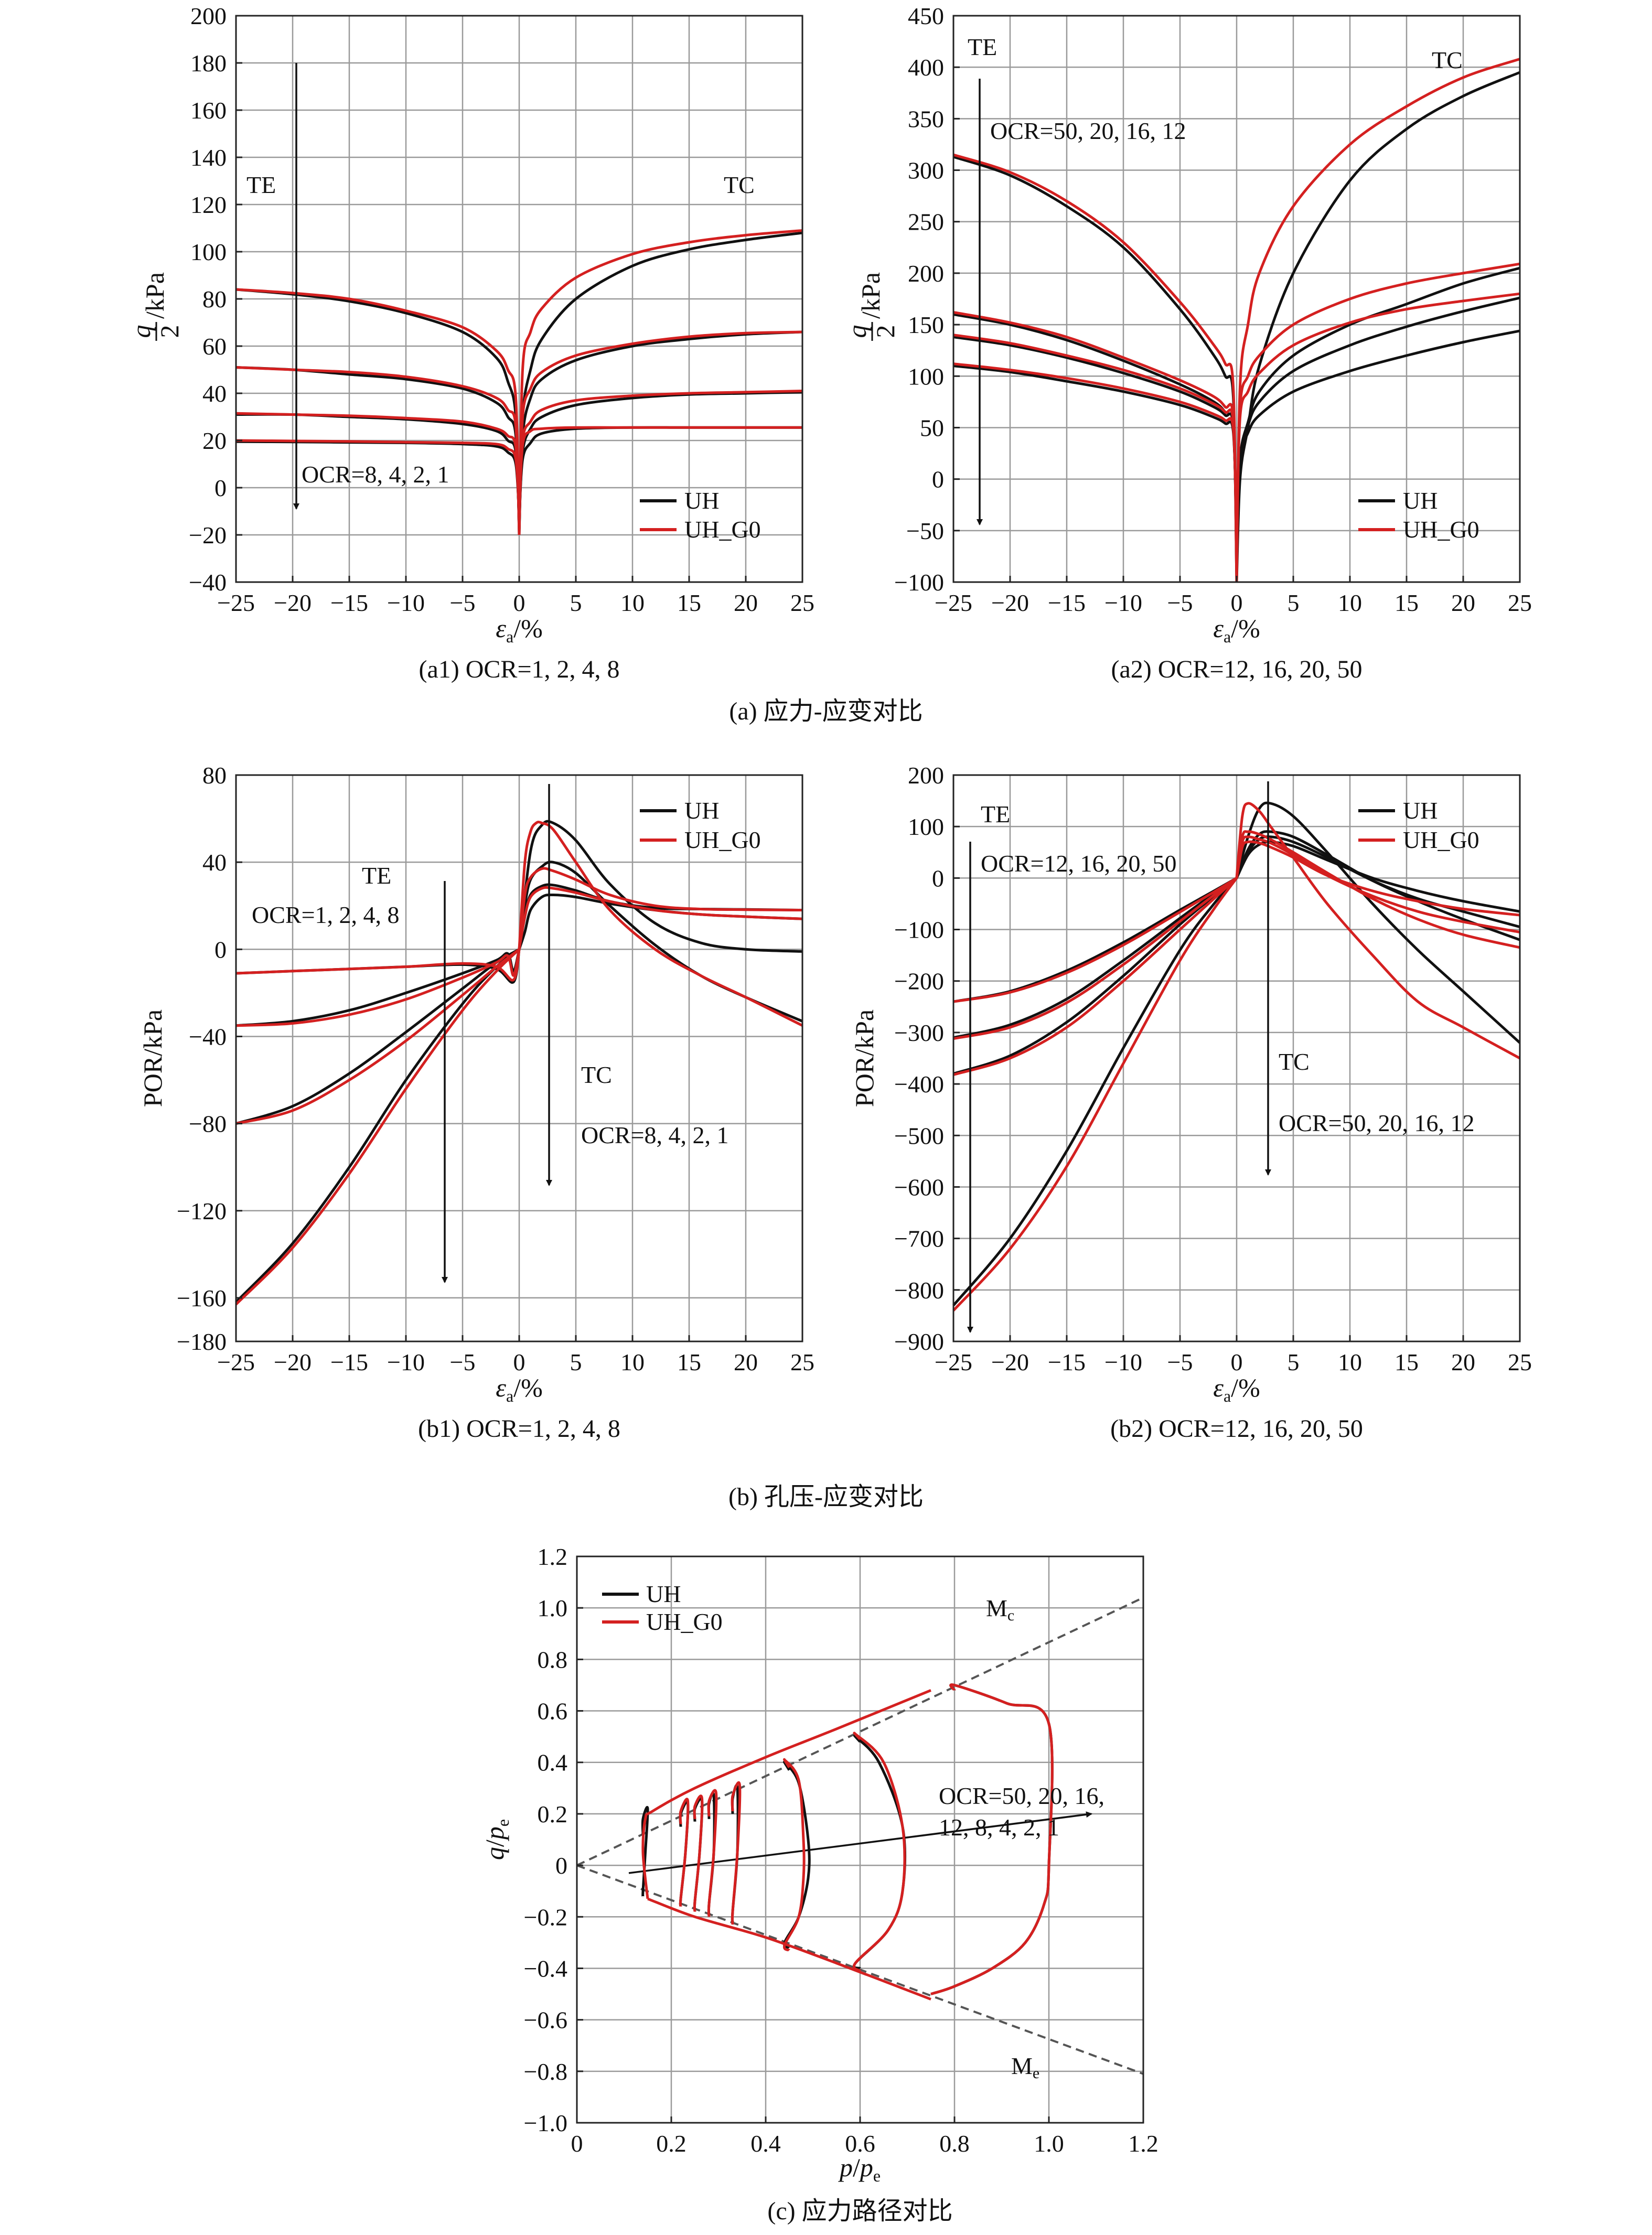 The image size is (1652, 2235). I want to click on caption-a: (a) 应力-应变对比, so click(825, 711).